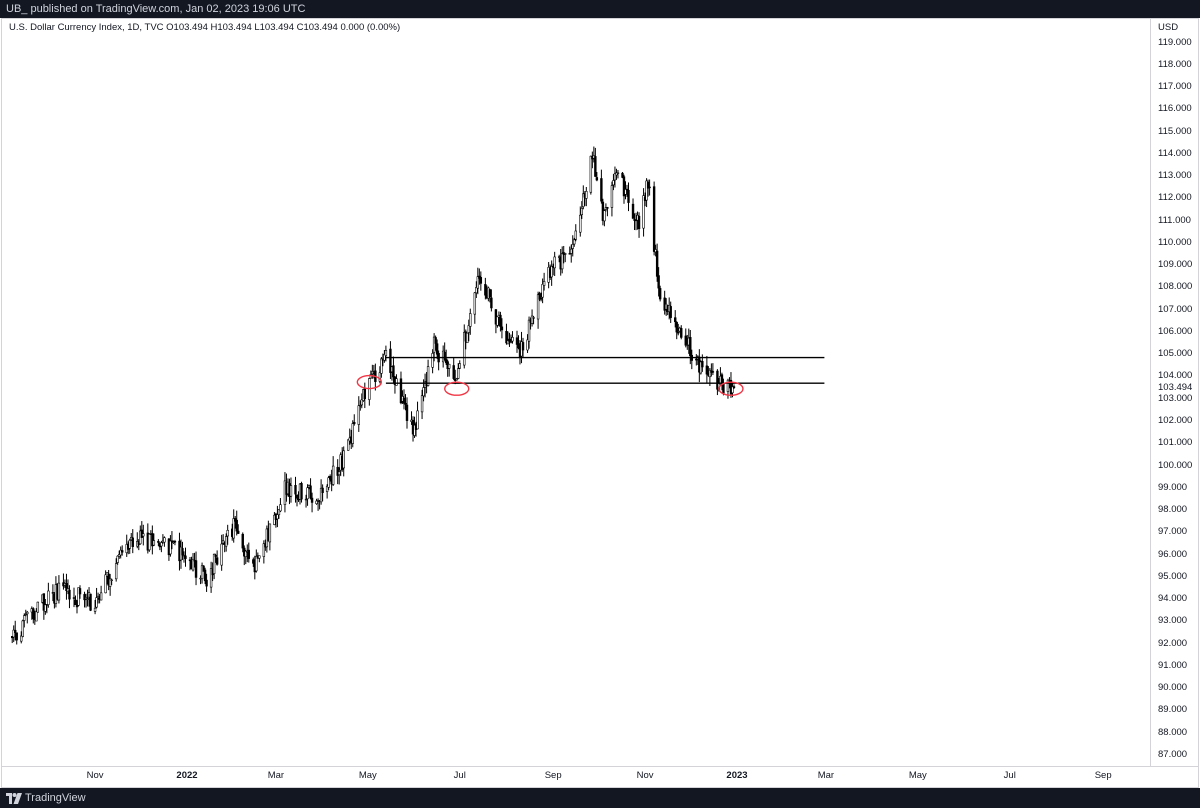 This screenshot has width=1200, height=808. I want to click on price-tick-label: 108.000, so click(1175, 287).